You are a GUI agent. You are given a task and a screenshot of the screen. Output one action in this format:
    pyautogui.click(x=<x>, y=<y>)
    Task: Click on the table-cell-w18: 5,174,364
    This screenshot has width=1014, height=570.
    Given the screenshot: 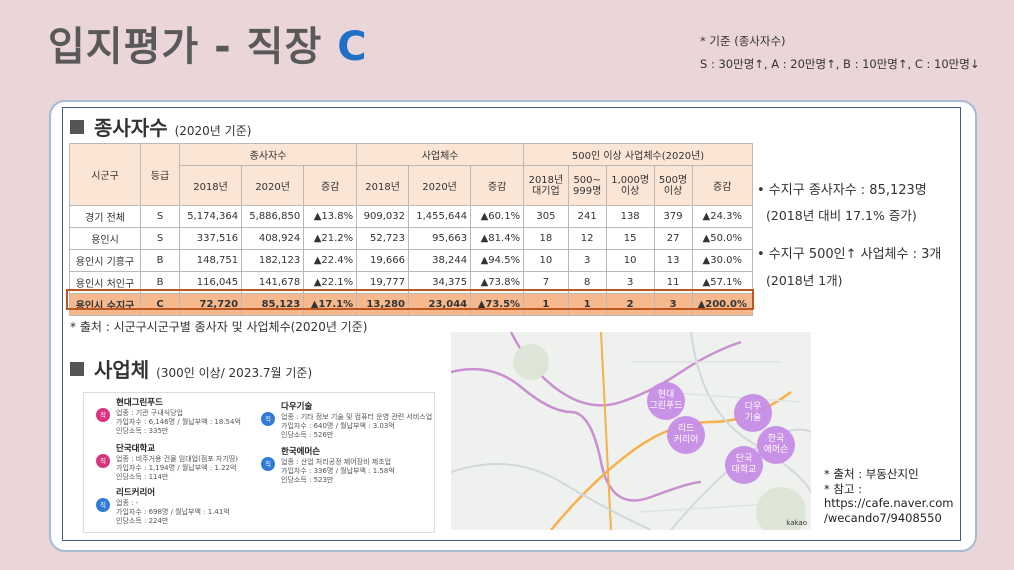 What is the action you would take?
    pyautogui.click(x=210, y=216)
    